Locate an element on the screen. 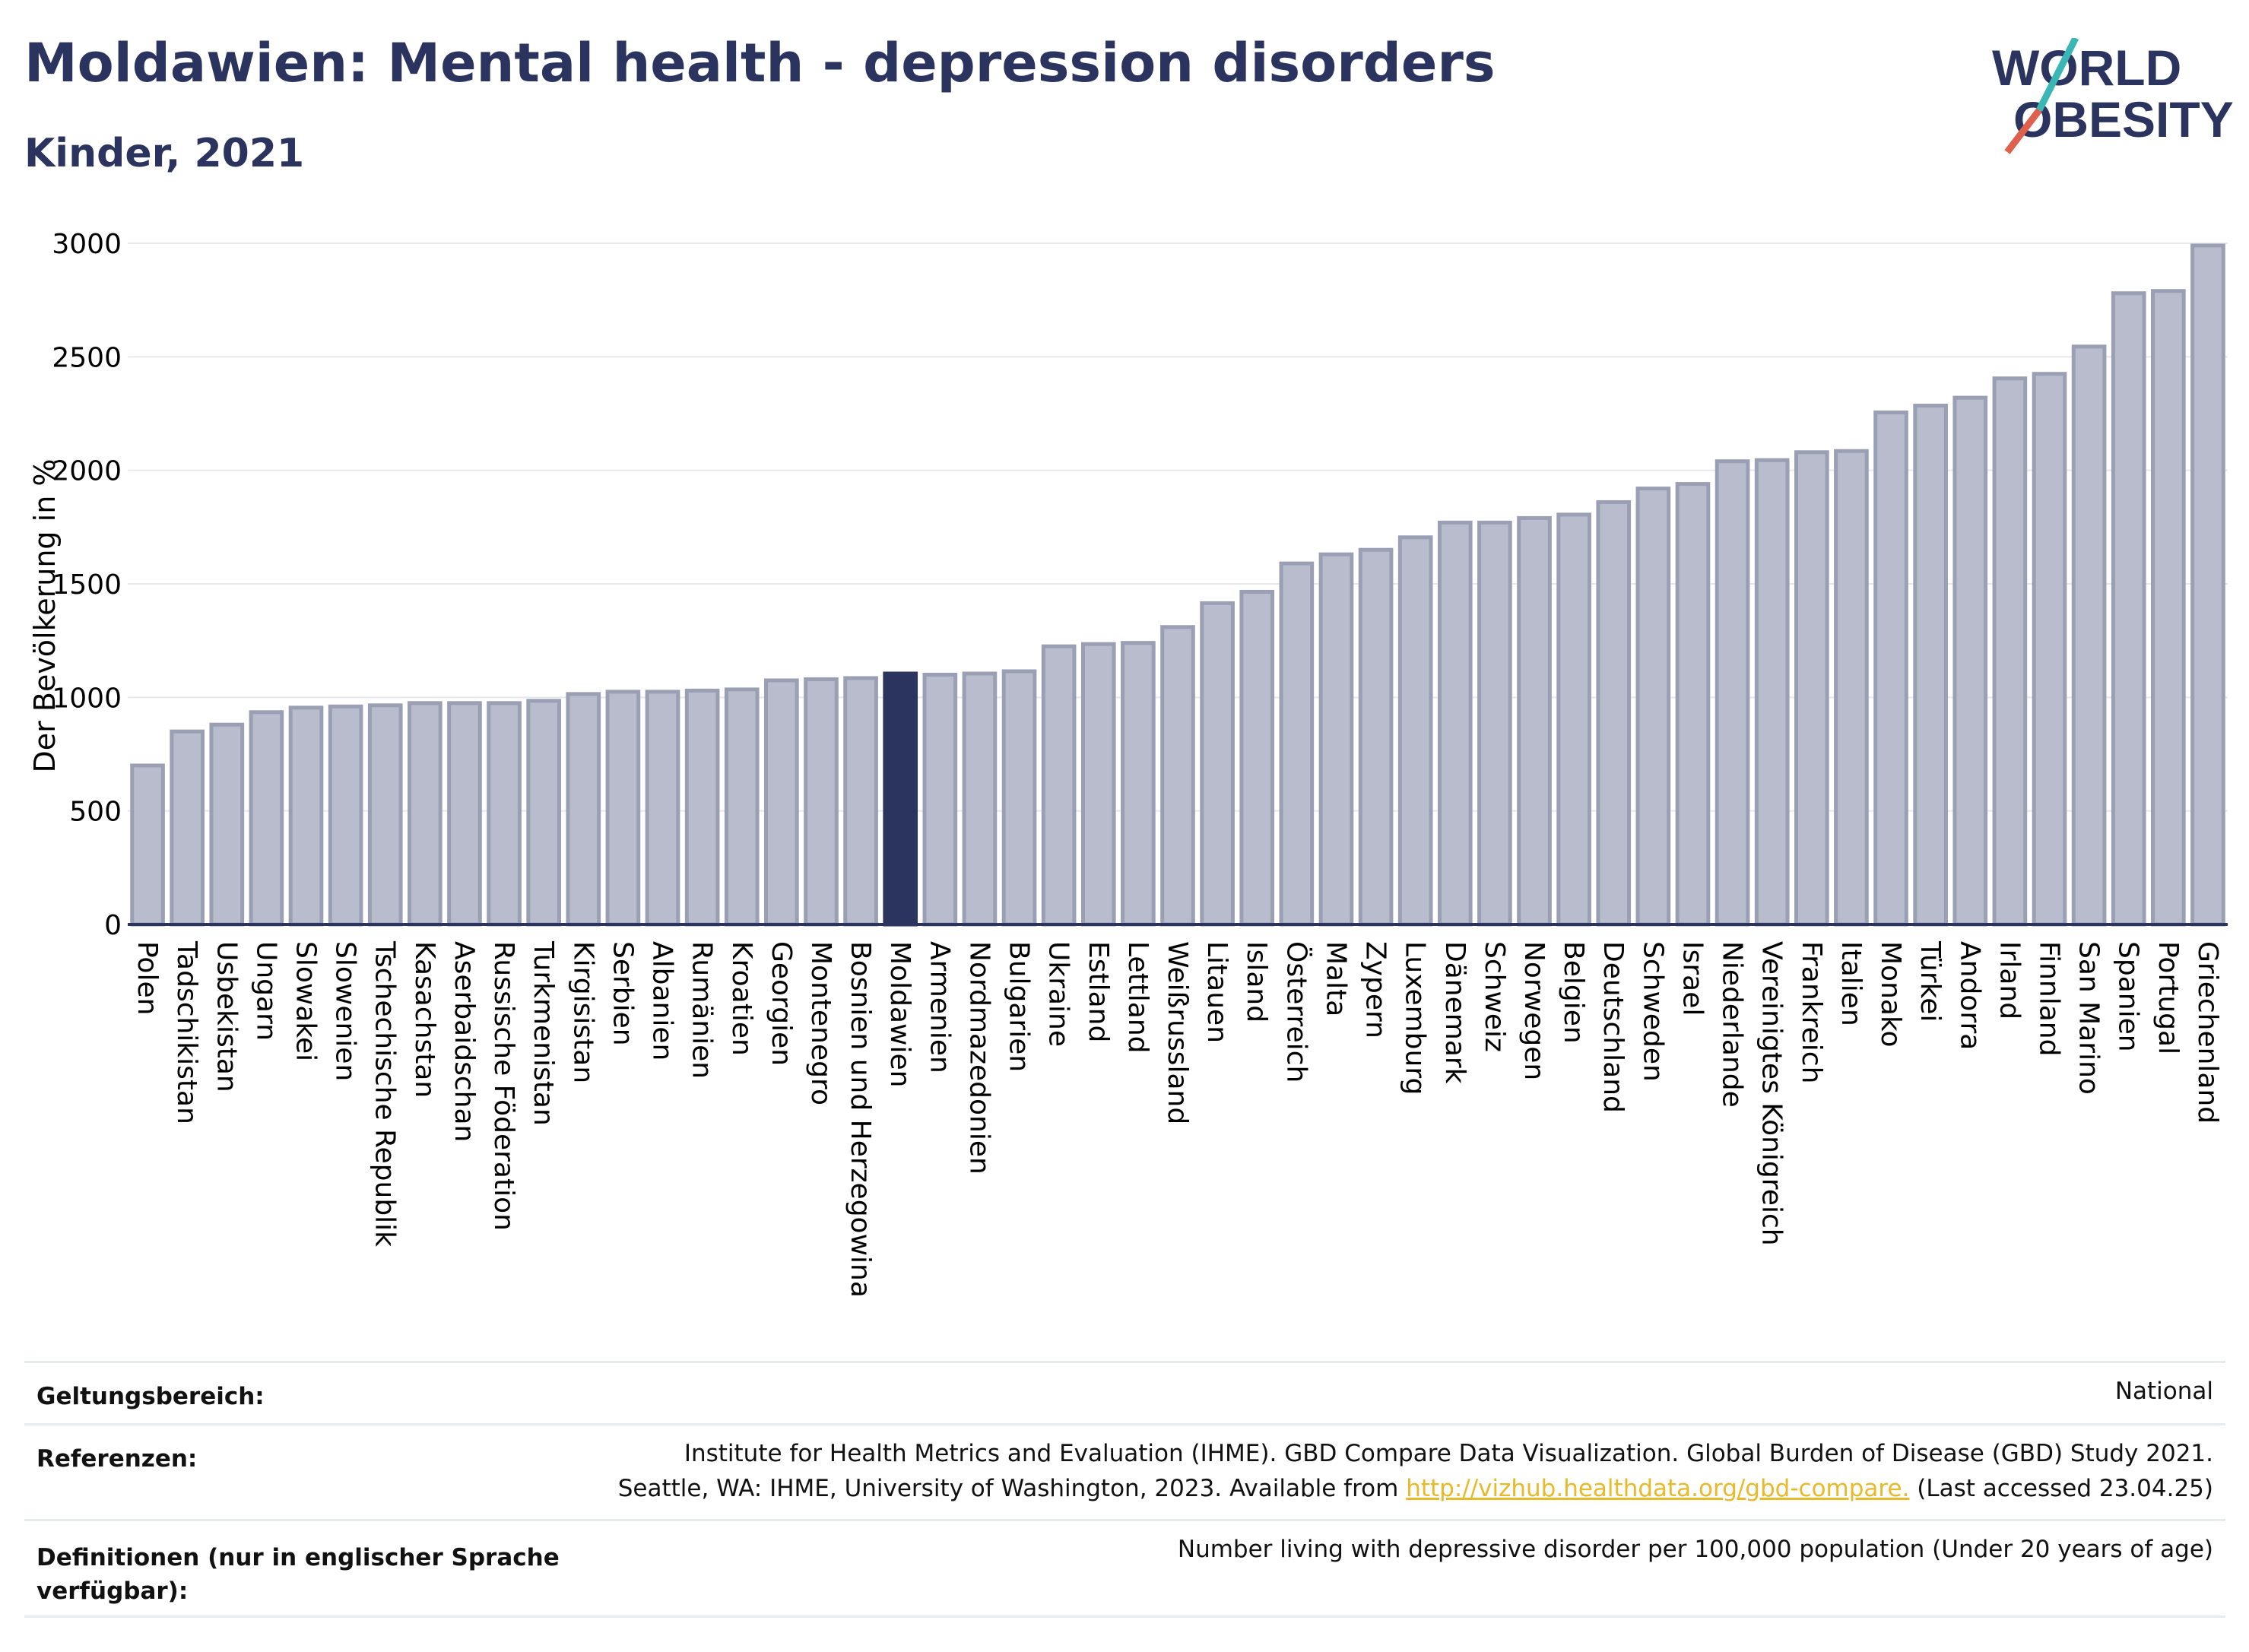  x-tick-label: Kirgisistan is located at coordinates (582, 1012).